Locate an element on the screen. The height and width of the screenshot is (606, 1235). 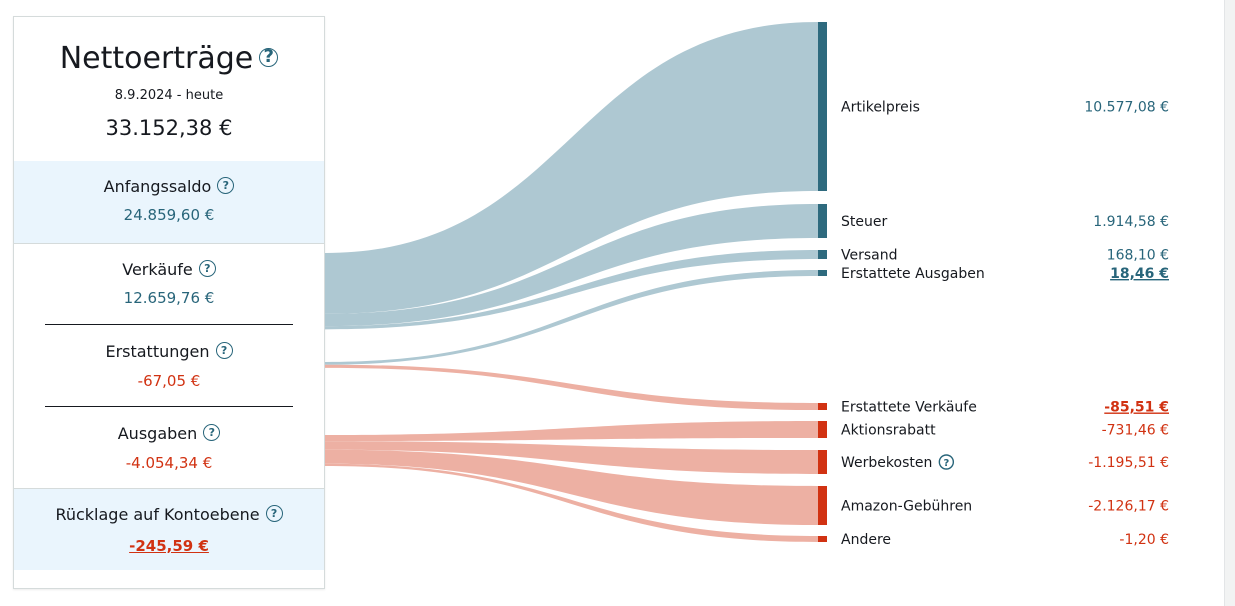
flow-andere is located at coordinates (571, 502).